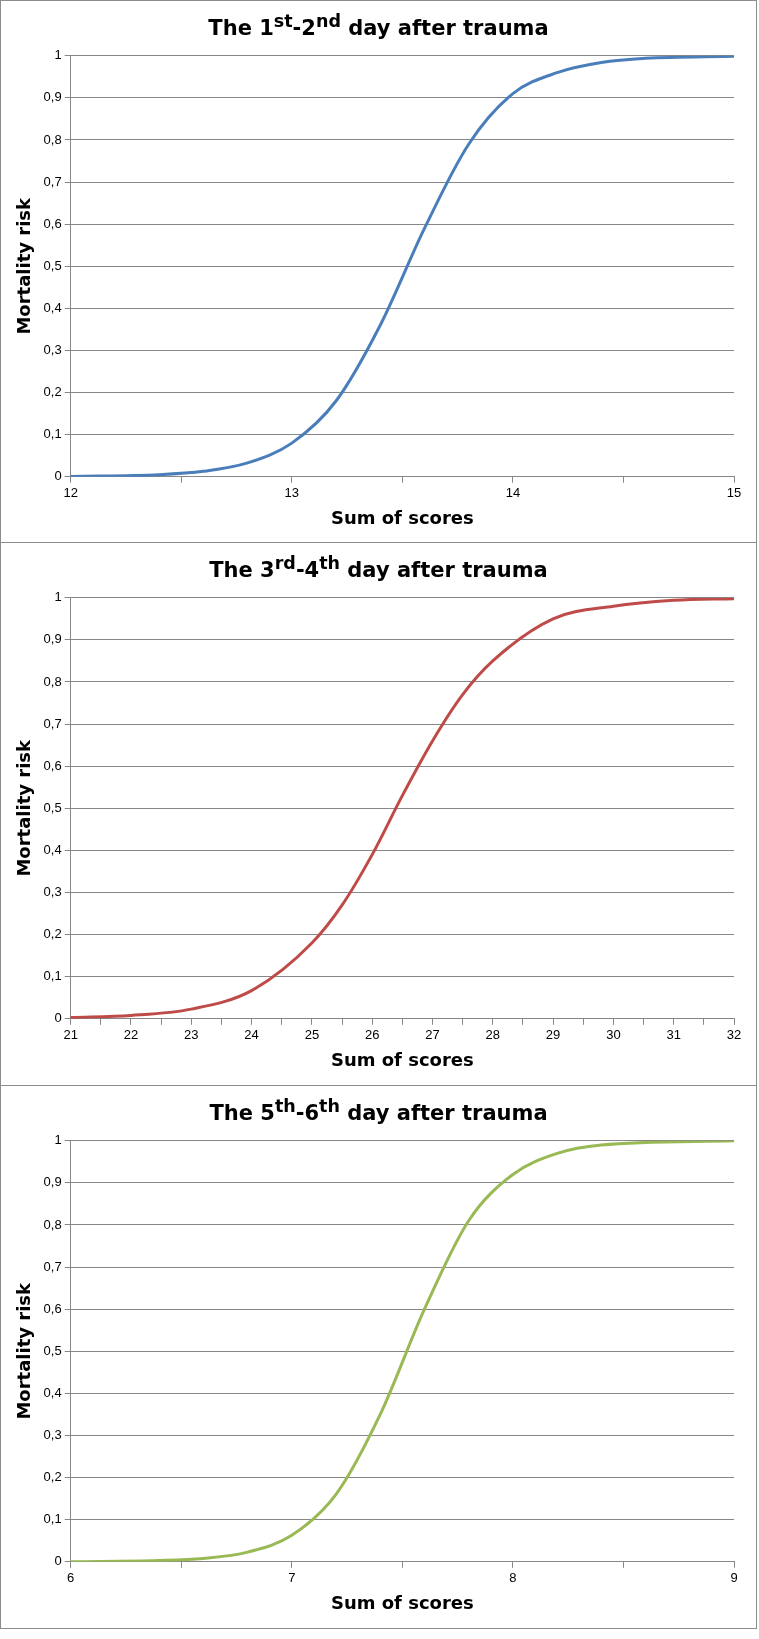  Describe the element at coordinates (70, 1035) in the screenshot. I see `x-tick-label: 21` at that location.